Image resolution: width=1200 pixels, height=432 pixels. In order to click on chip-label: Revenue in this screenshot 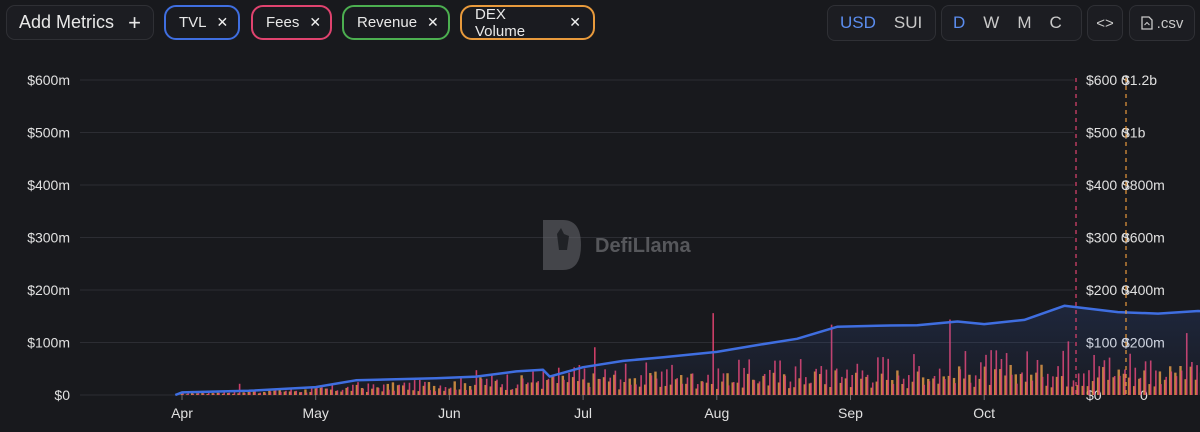, I will do `click(387, 22)`.